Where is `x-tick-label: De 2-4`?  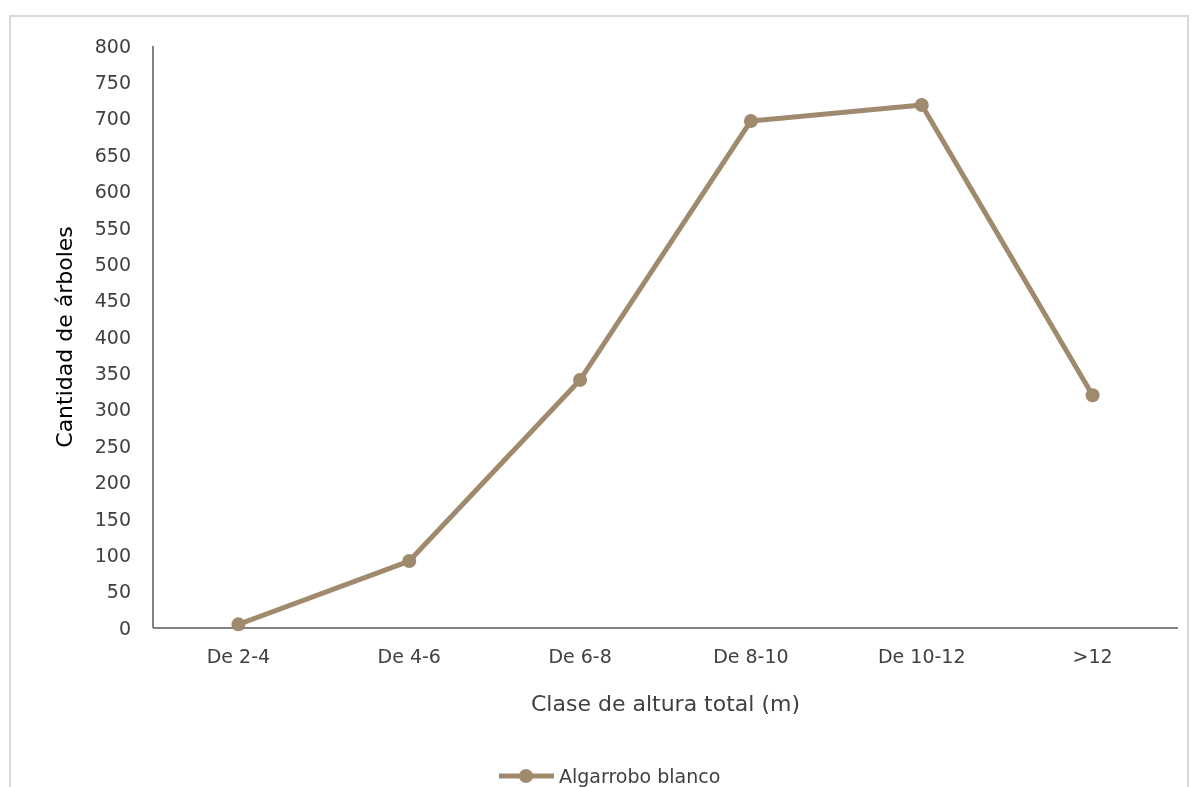 x-tick-label: De 2-4 is located at coordinates (238, 656).